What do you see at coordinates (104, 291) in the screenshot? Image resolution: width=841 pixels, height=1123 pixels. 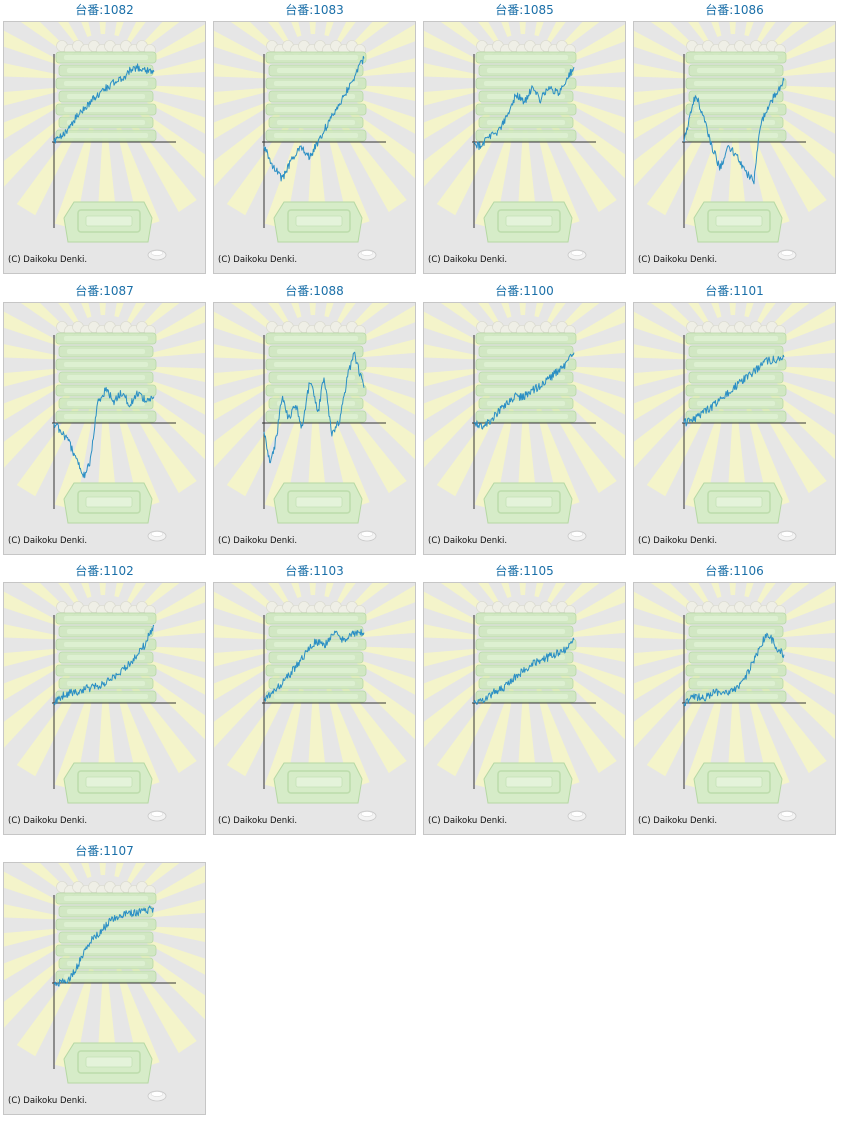 I see `chart-title: 台番:1087` at bounding box center [104, 291].